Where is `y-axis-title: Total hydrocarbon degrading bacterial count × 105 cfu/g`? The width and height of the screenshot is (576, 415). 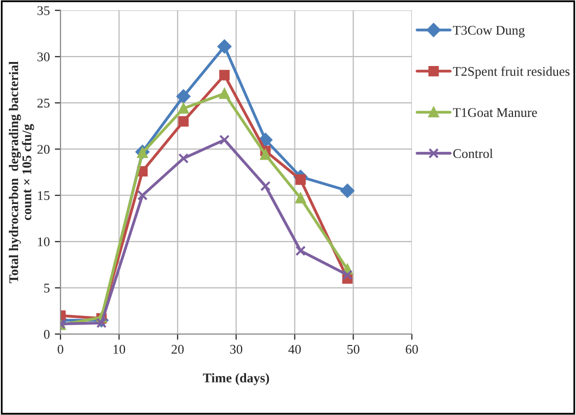 y-axis-title: Total hydrocarbon degrading bacterial count × 105 cfu/g is located at coordinates (21, 172).